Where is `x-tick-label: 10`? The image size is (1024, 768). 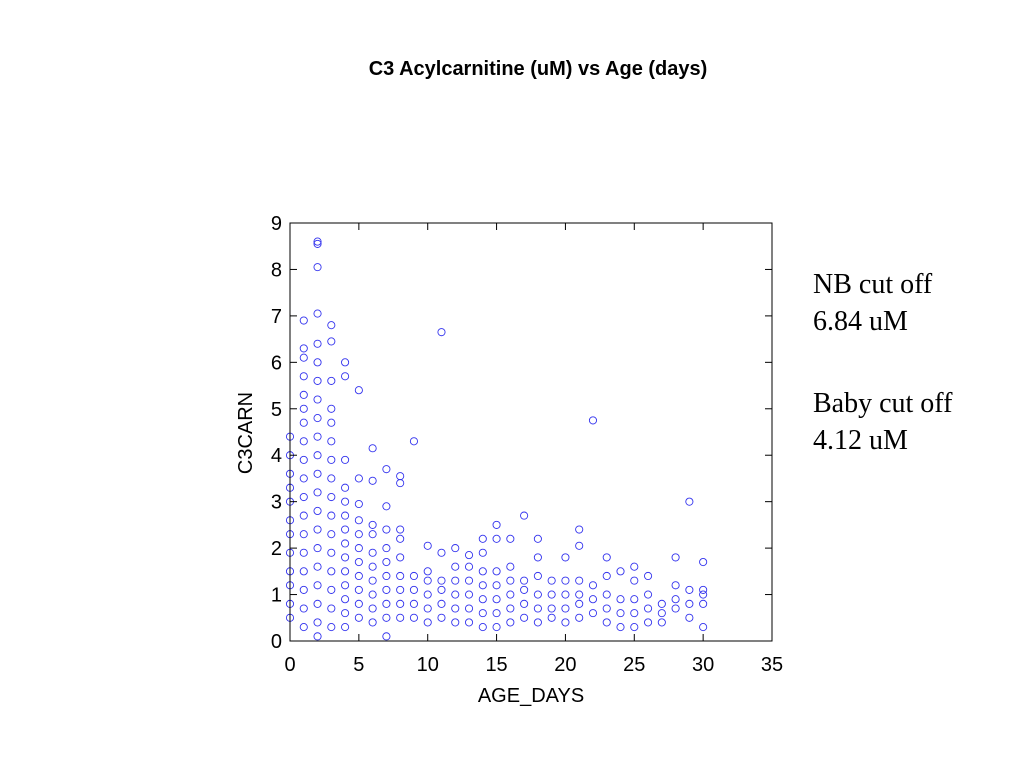 x-tick-label: 10 is located at coordinates (428, 665).